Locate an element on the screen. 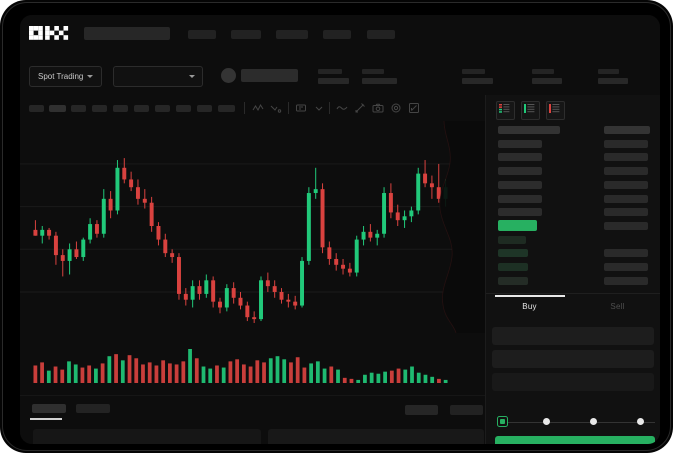 This screenshot has width=673, height=453. spot-trading-dropdown: Spot Trading is located at coordinates (66, 76).